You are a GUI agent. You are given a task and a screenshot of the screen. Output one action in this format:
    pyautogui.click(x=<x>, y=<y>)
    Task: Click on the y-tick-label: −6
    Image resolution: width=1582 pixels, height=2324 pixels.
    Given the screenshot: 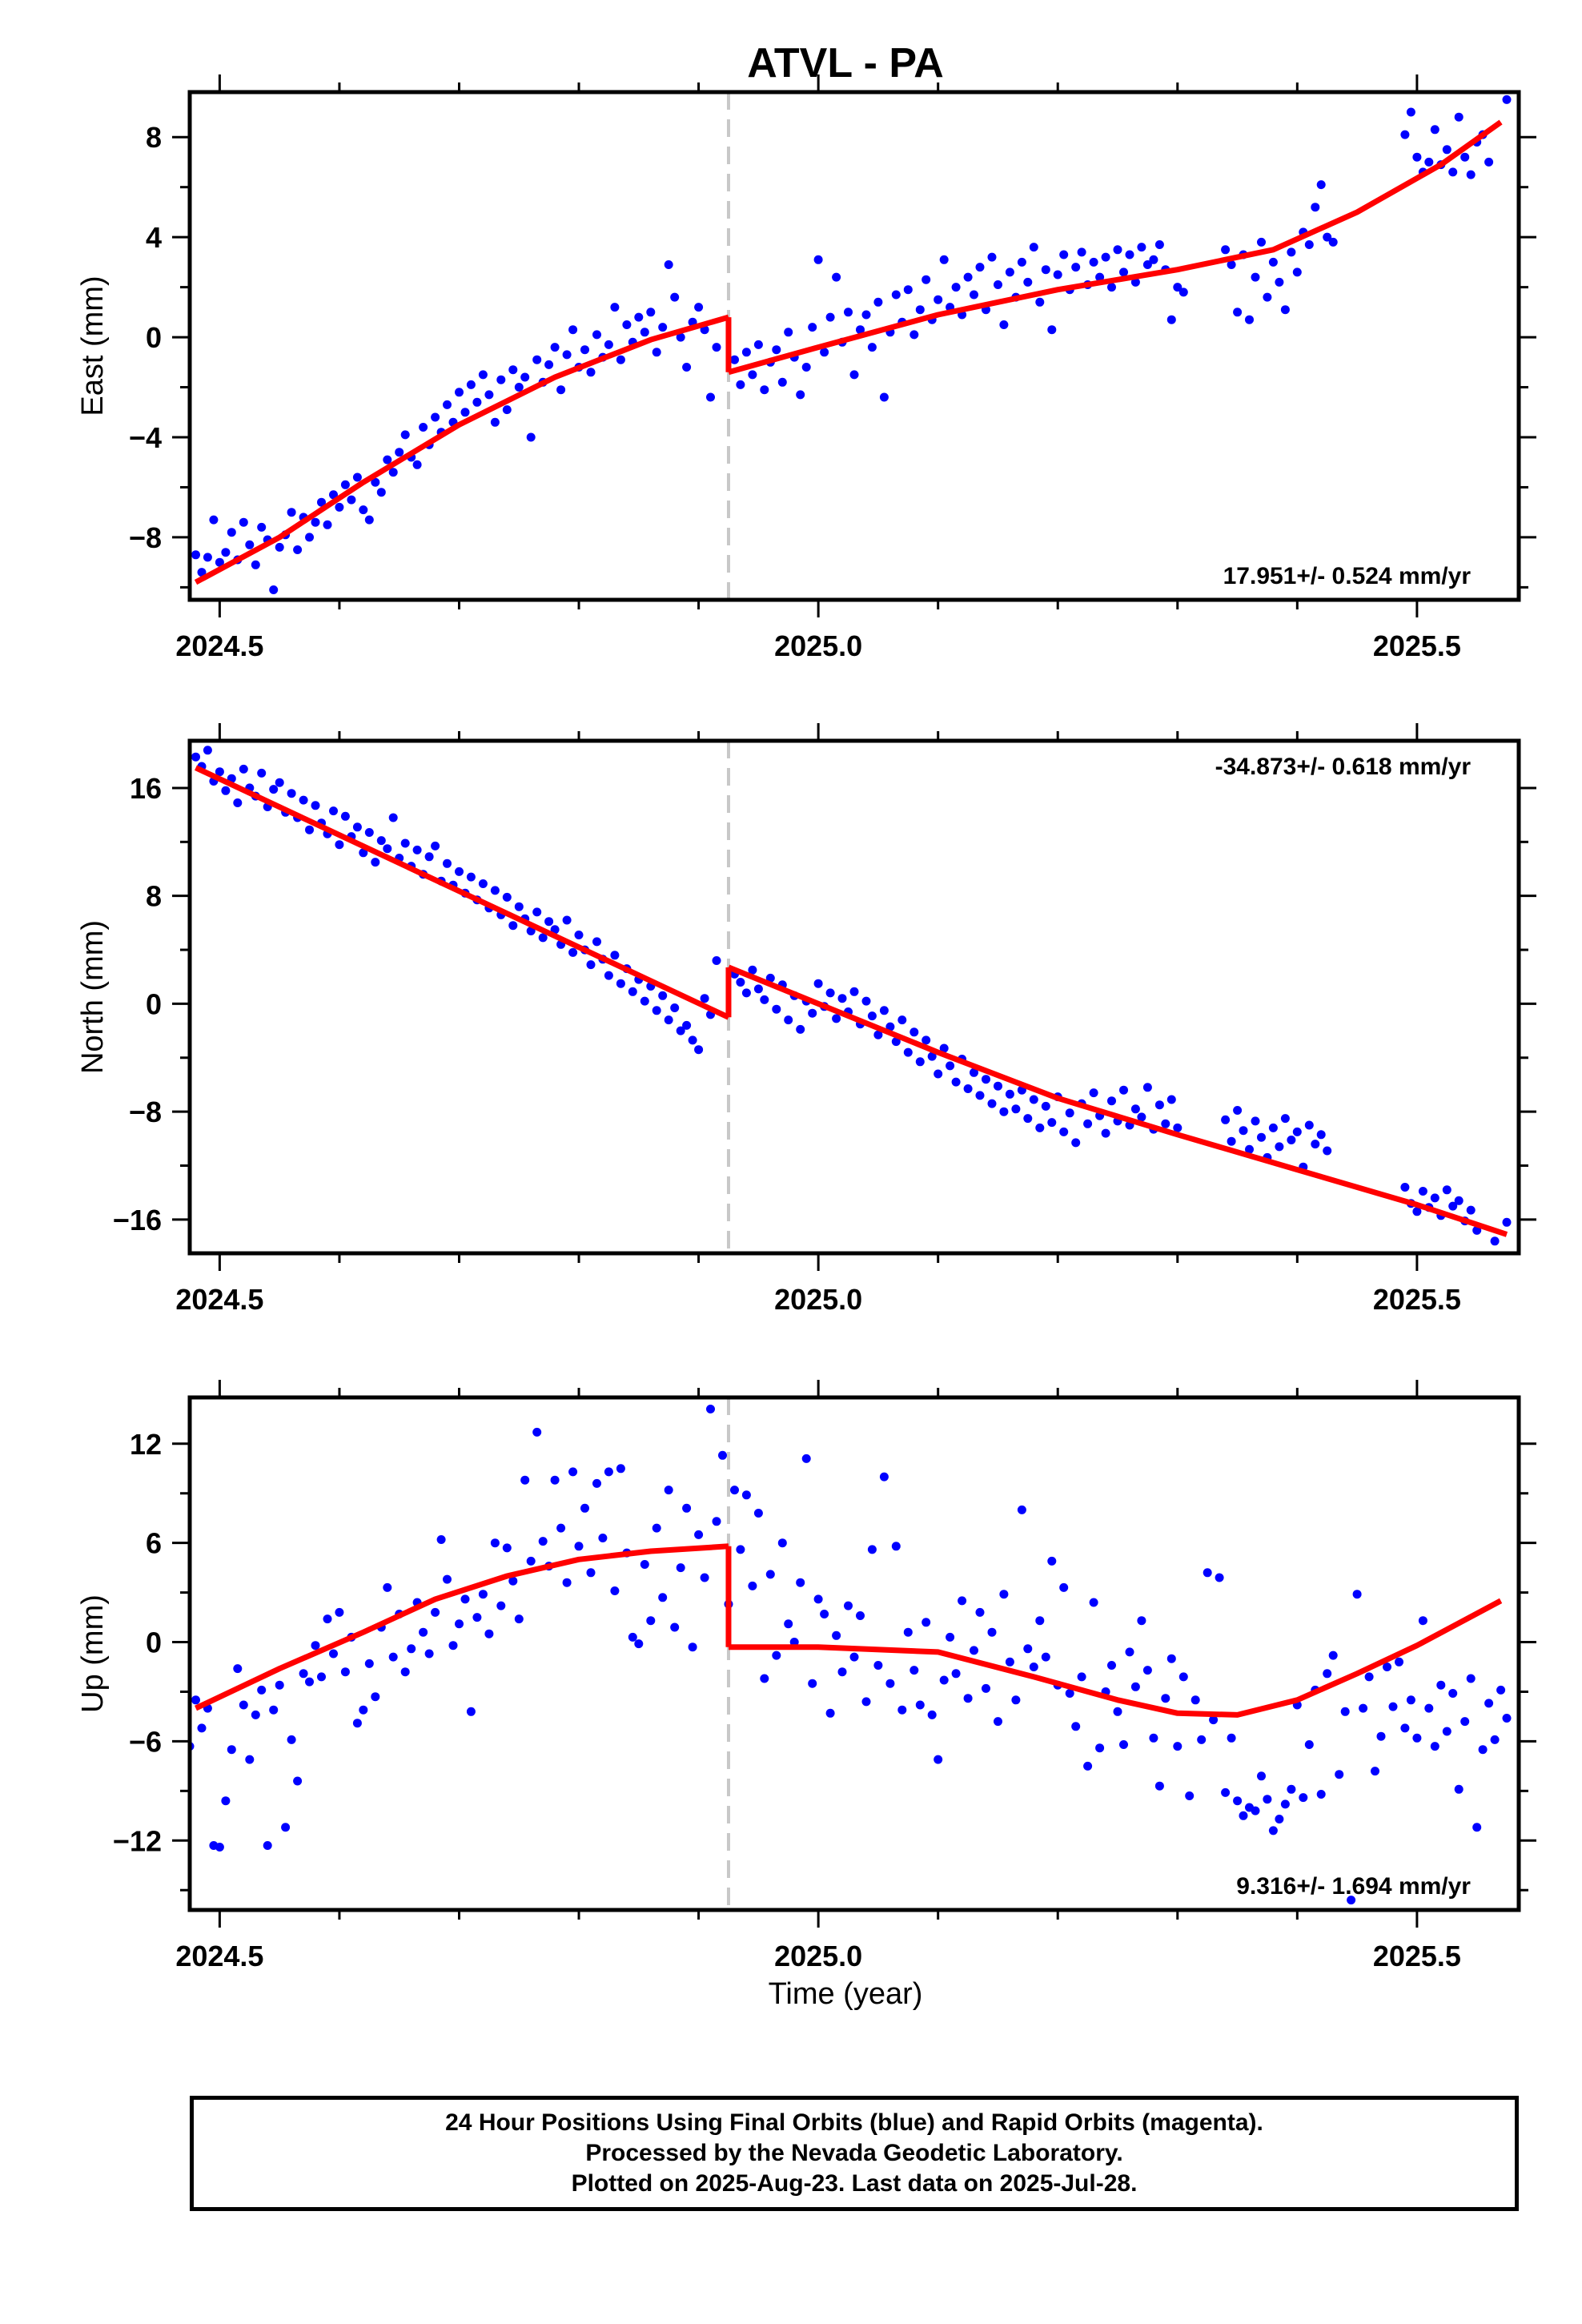 What is the action you would take?
    pyautogui.click(x=145, y=1741)
    